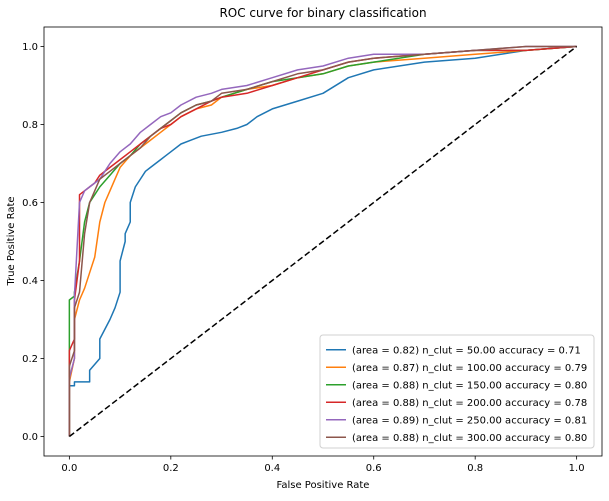 The height and width of the screenshot is (501, 609). What do you see at coordinates (272, 468) in the screenshot?
I see `x-tick-label: 0.4` at bounding box center [272, 468].